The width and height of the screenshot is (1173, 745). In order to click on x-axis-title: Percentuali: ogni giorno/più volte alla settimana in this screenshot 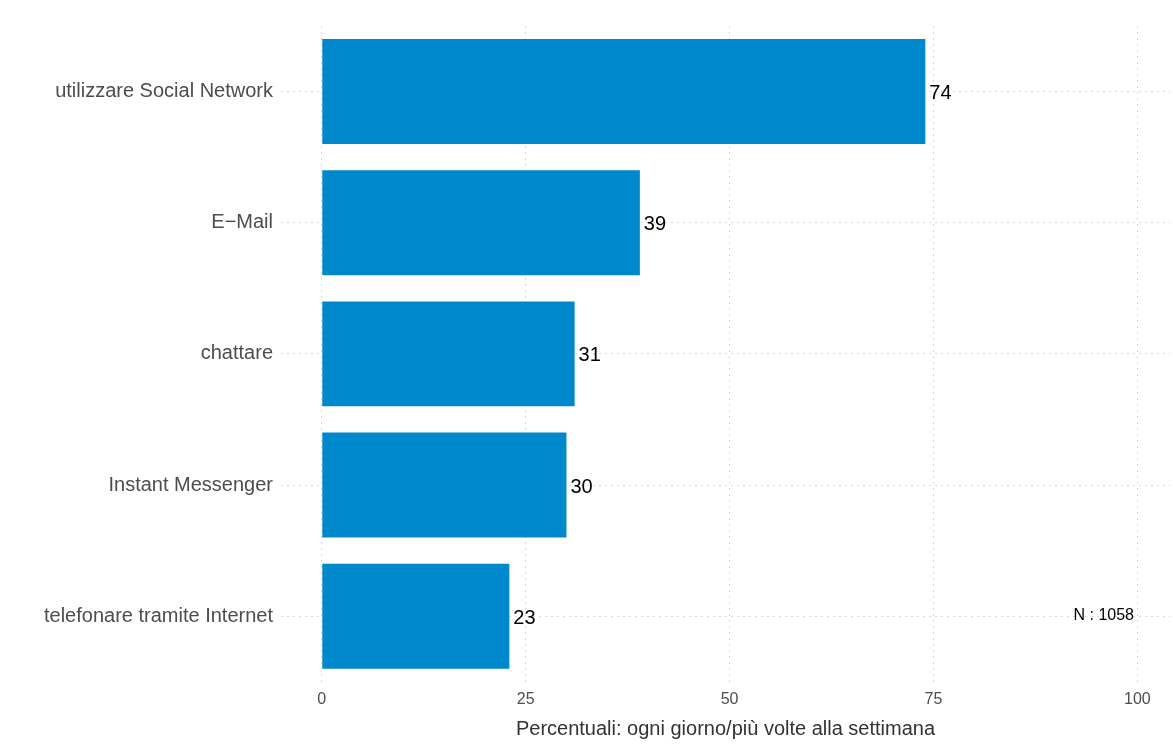, I will do `click(725, 727)`.